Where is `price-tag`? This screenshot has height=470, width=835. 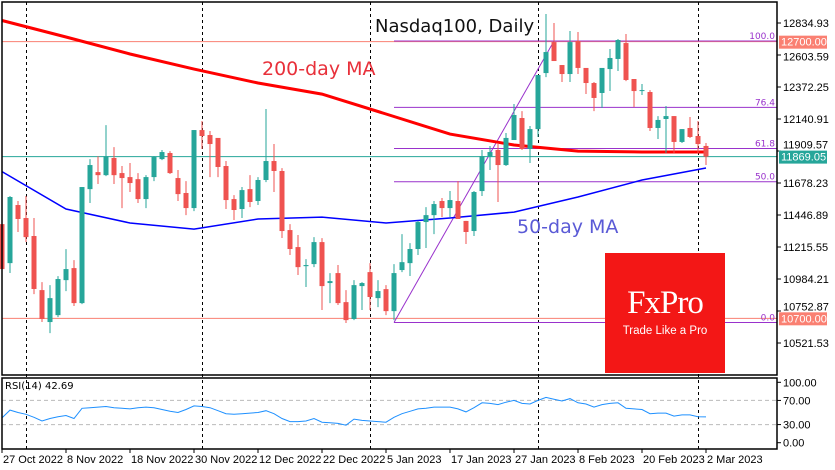 price-tag is located at coordinates (803, 157).